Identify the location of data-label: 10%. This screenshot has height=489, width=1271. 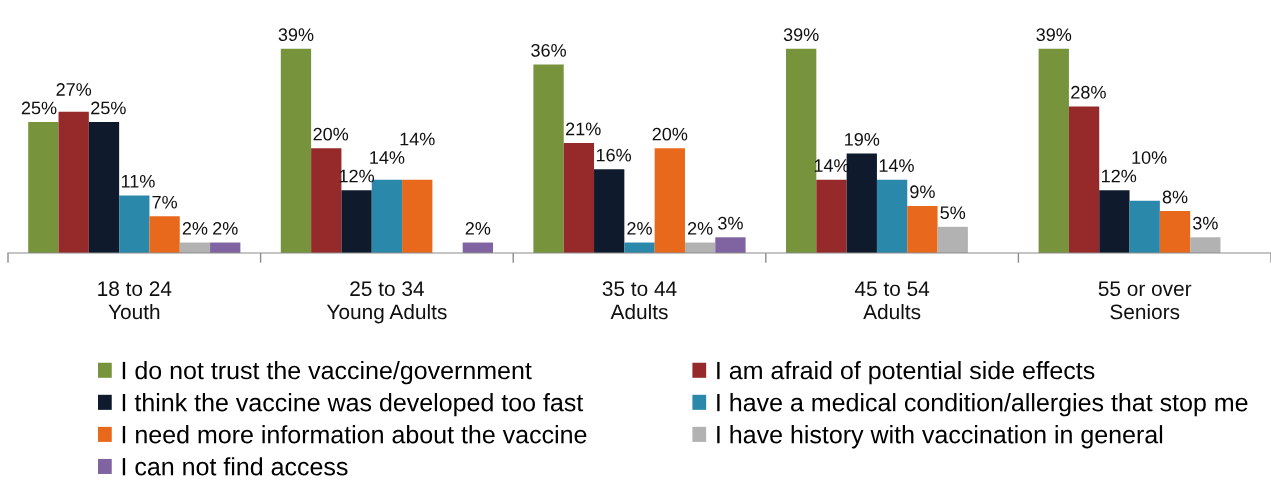
(1149, 157).